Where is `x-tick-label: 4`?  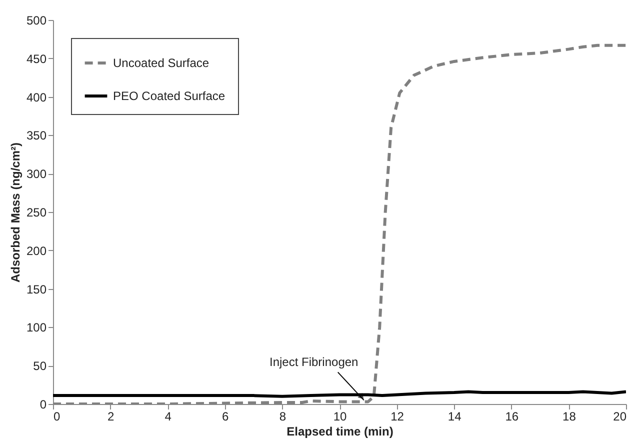
x-tick-label: 4 is located at coordinates (168, 417).